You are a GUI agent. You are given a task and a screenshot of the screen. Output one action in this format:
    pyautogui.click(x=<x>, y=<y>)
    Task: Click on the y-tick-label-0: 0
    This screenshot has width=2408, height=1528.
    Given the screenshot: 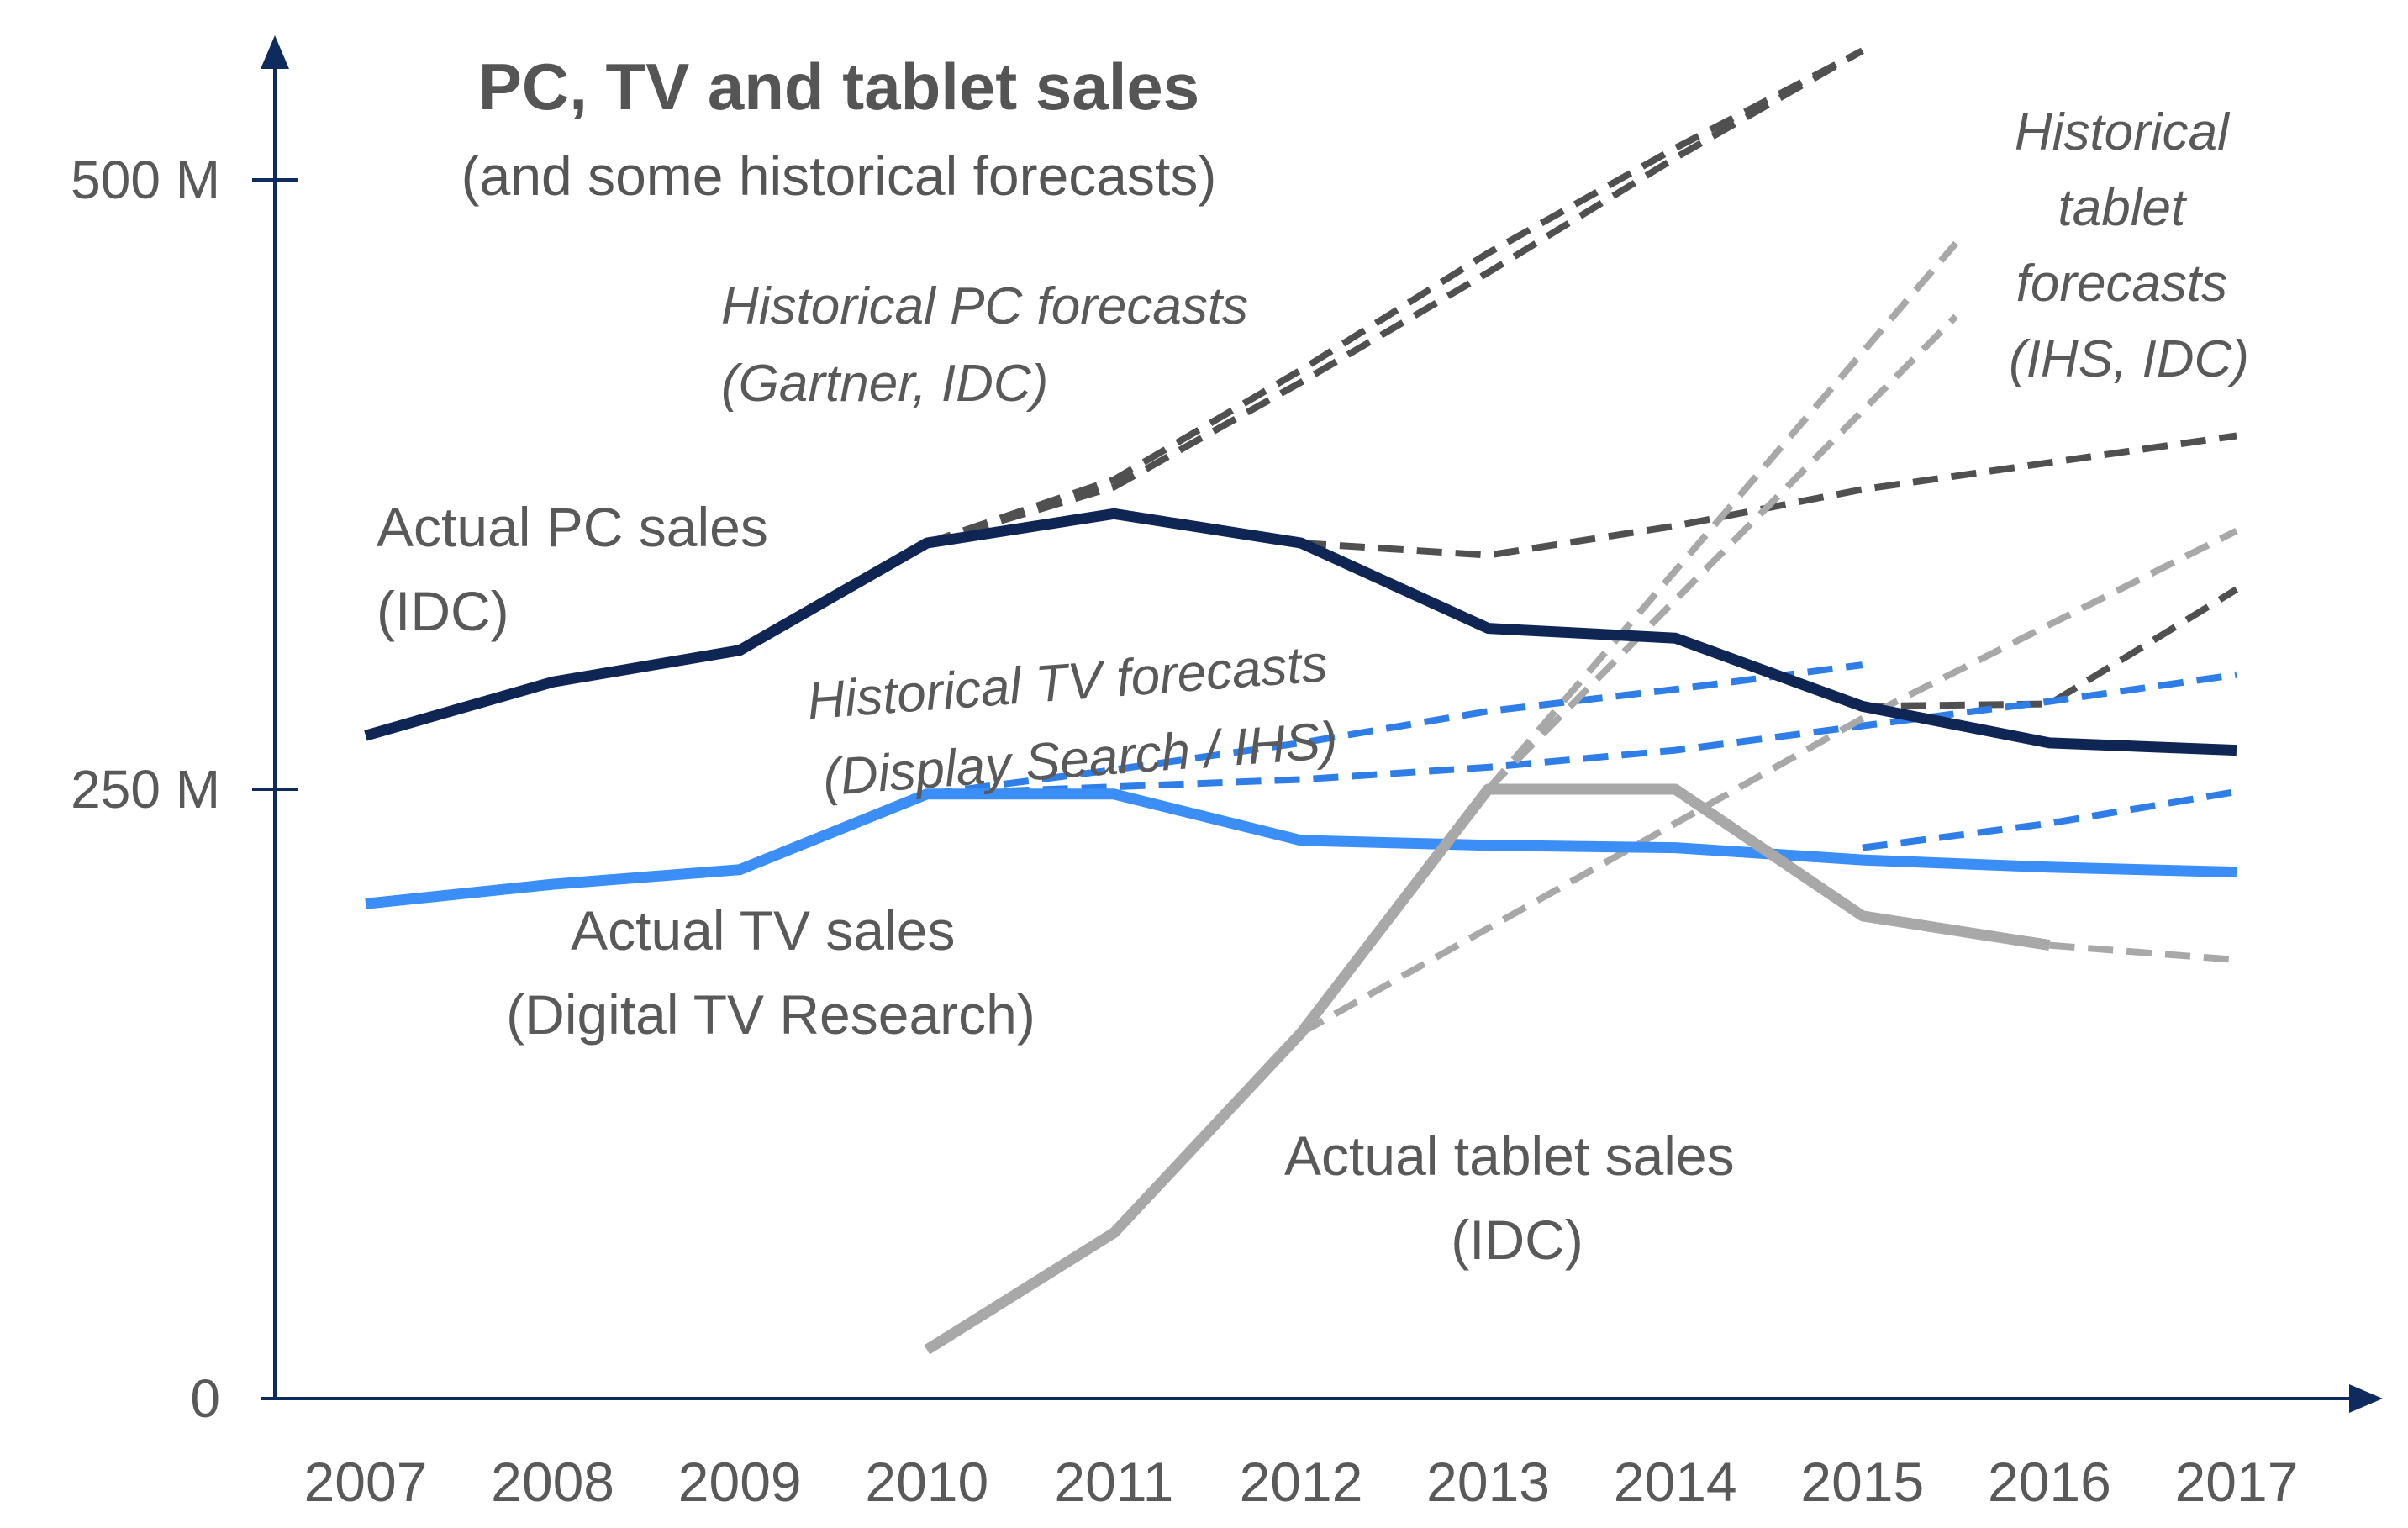 What is the action you would take?
    pyautogui.click(x=205, y=1398)
    